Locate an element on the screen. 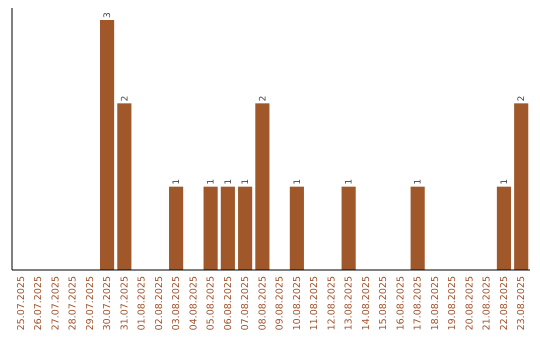  x-tick-label: 04.08.2025 is located at coordinates (194, 303).